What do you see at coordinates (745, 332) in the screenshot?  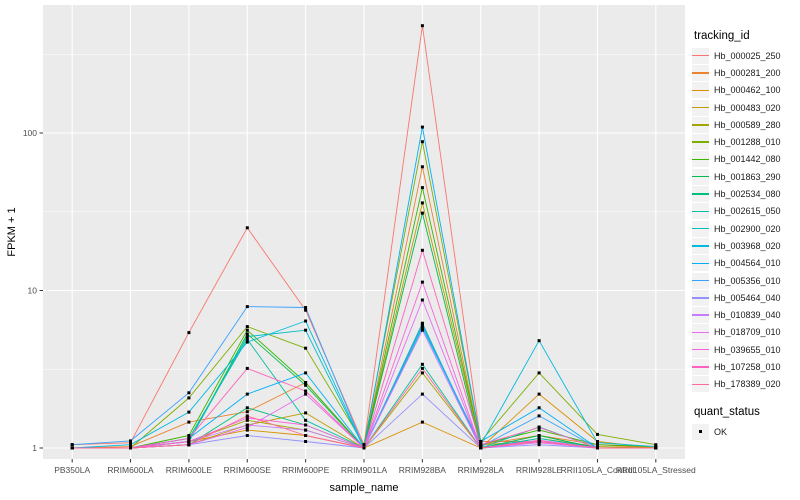 I see `legend-item-Hb_018709_010: Hb_018709_010` at bounding box center [745, 332].